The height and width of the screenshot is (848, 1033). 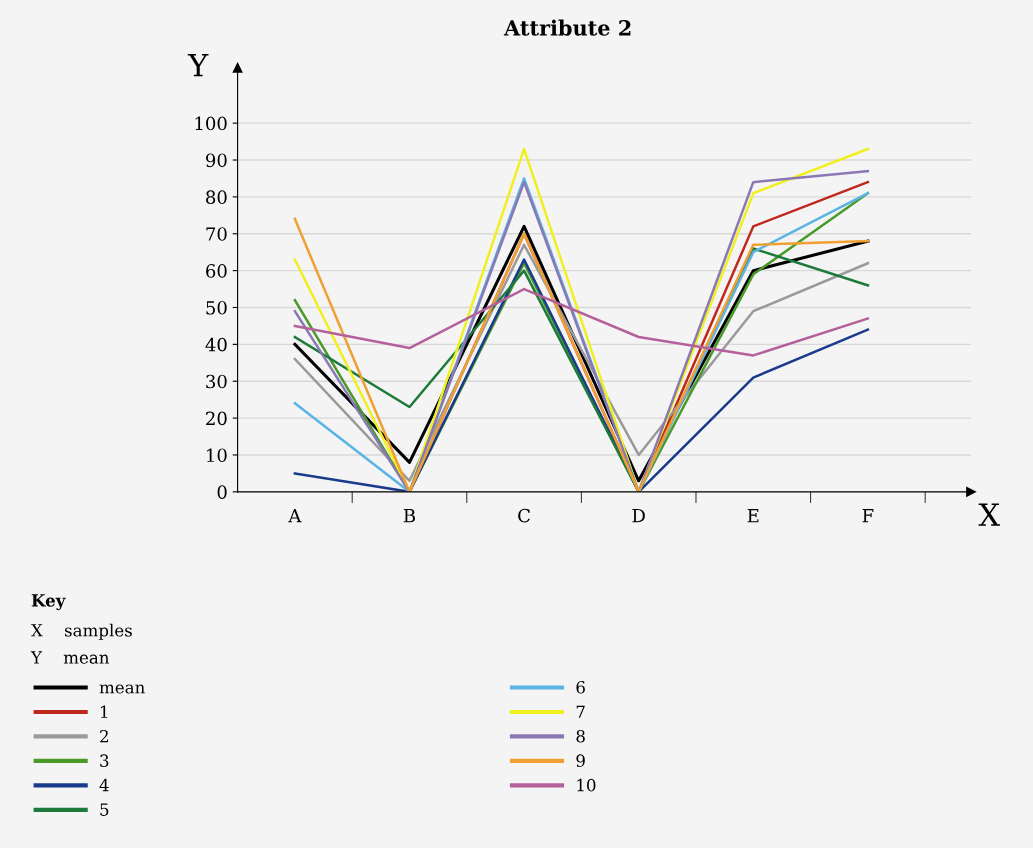 What do you see at coordinates (989, 514) in the screenshot?
I see `x-axis-title: X` at bounding box center [989, 514].